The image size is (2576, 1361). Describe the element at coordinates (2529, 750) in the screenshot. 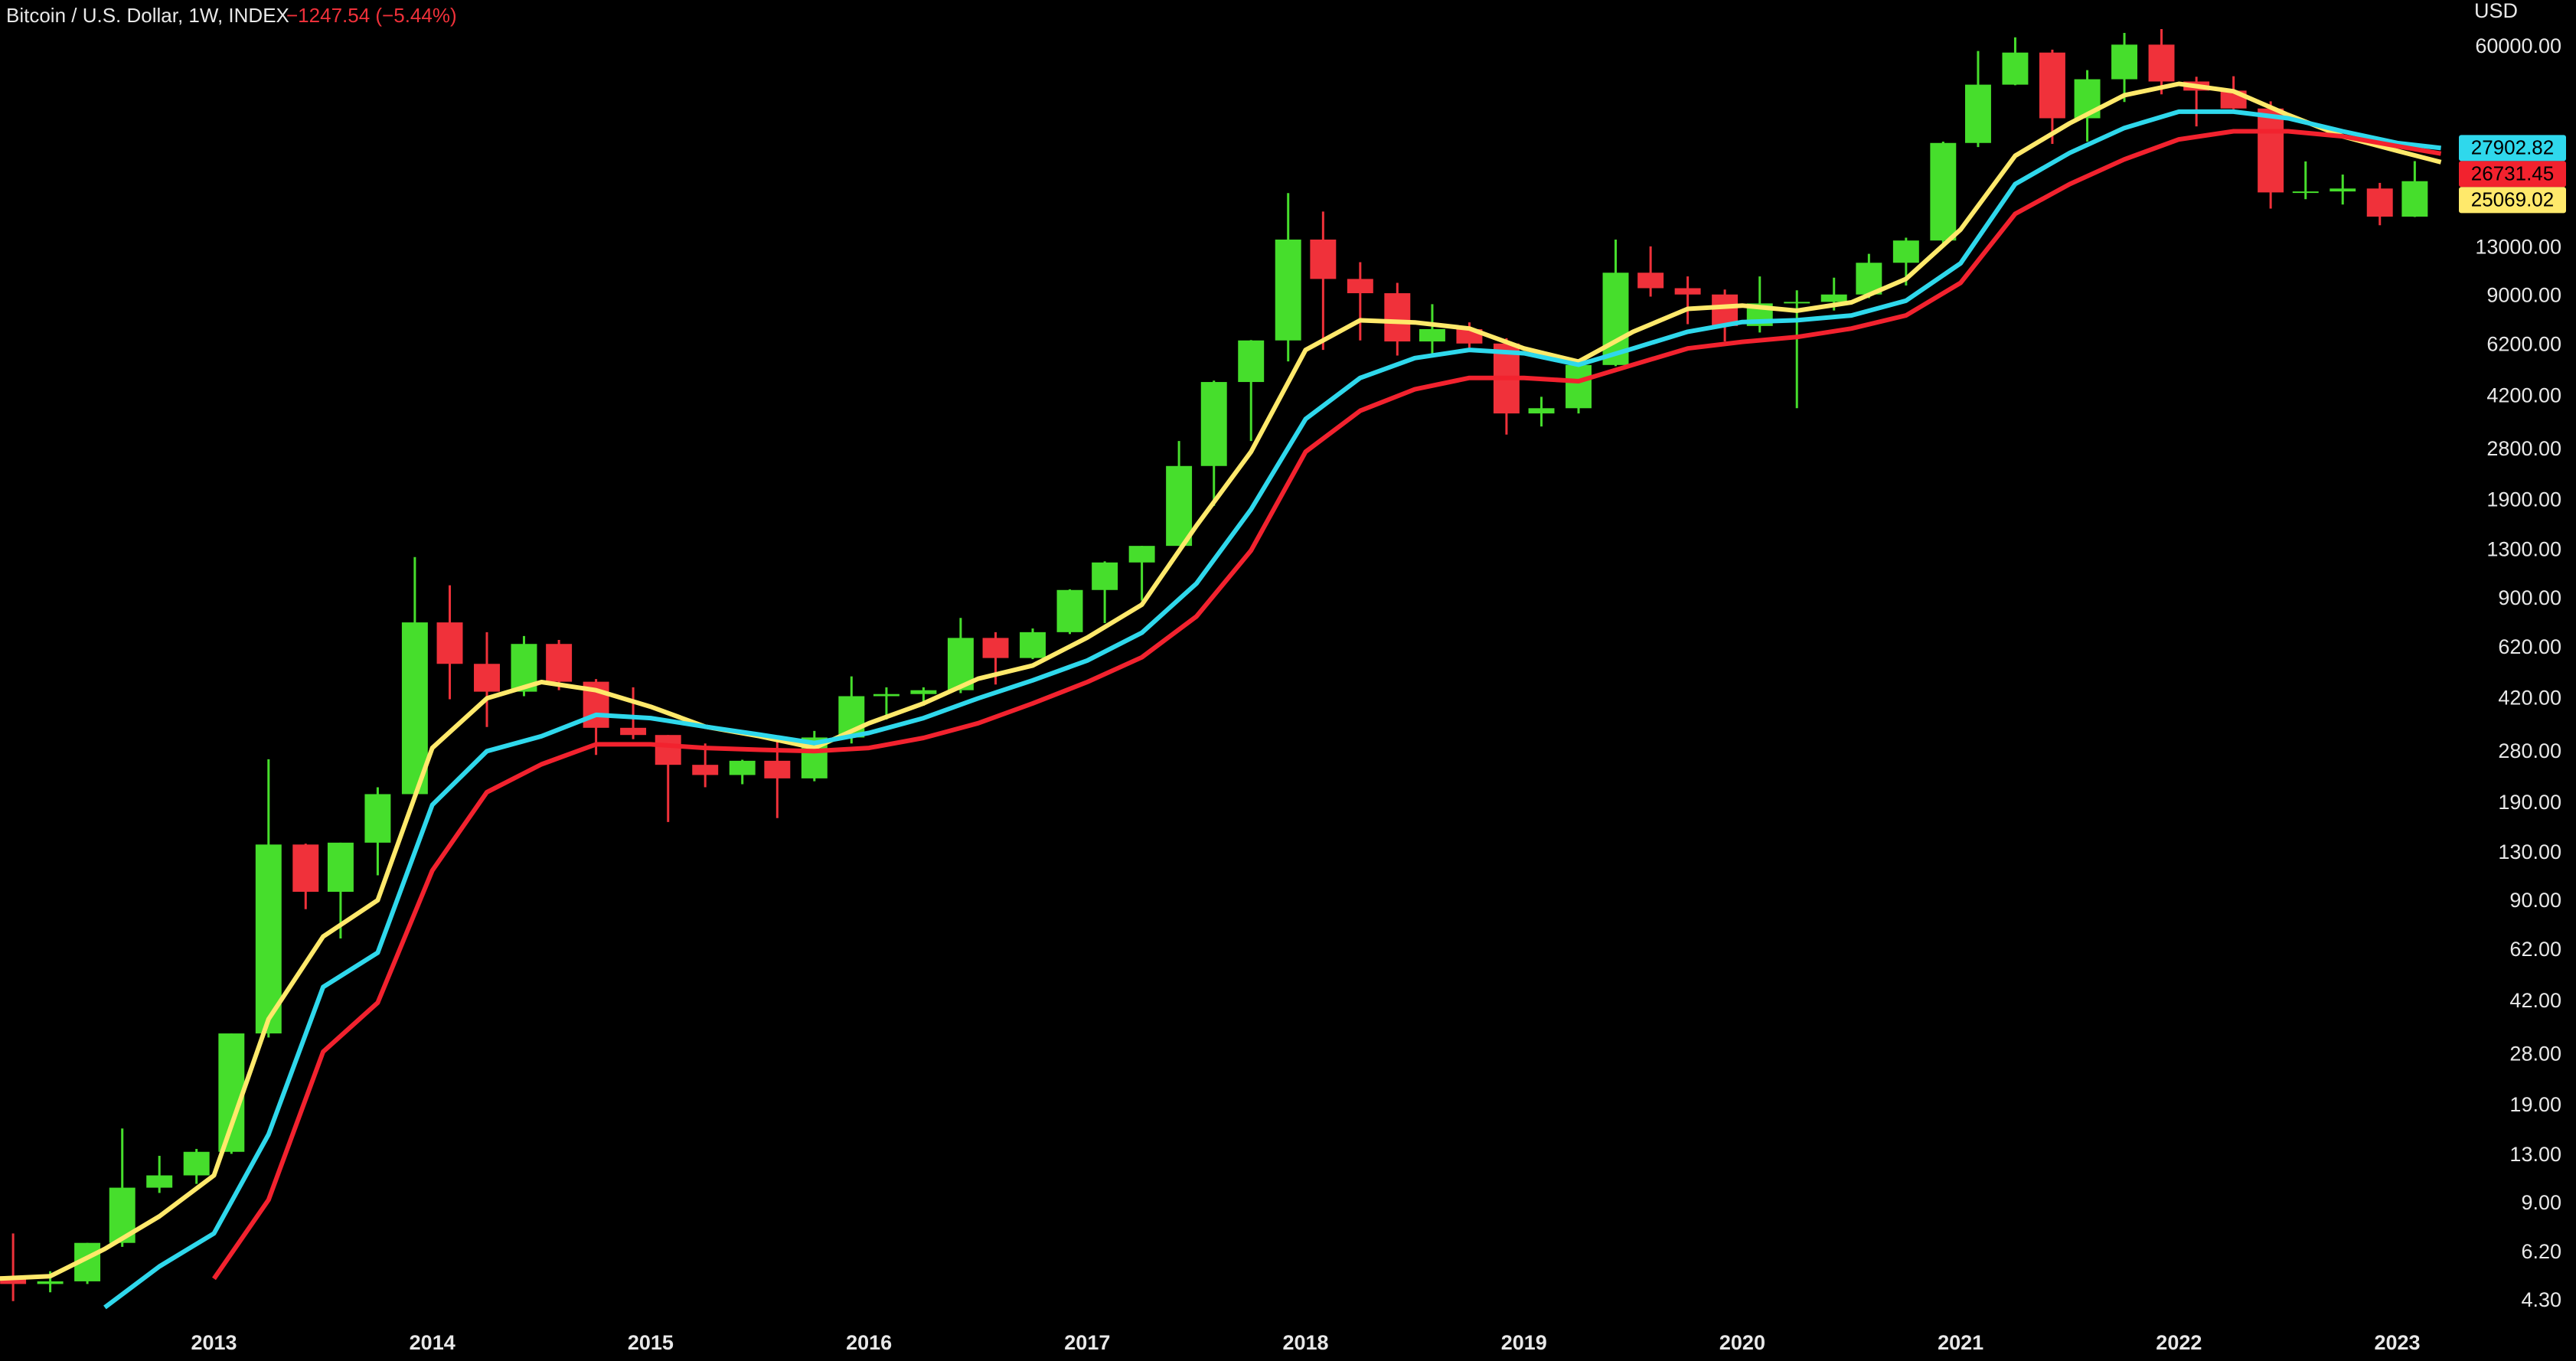

I see `y-tick-label: 280.00` at that location.